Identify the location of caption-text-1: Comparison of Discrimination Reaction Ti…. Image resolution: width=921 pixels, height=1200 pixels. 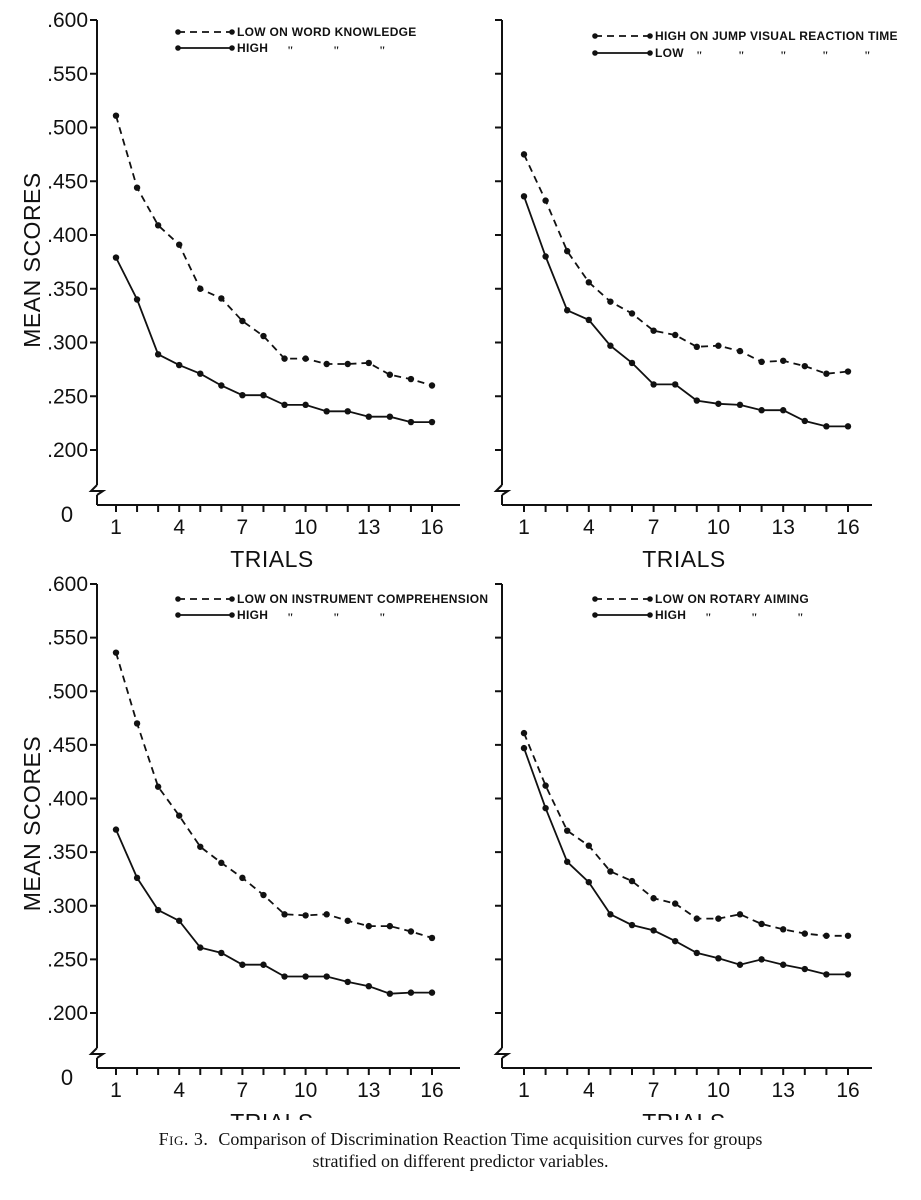
(490, 1139).